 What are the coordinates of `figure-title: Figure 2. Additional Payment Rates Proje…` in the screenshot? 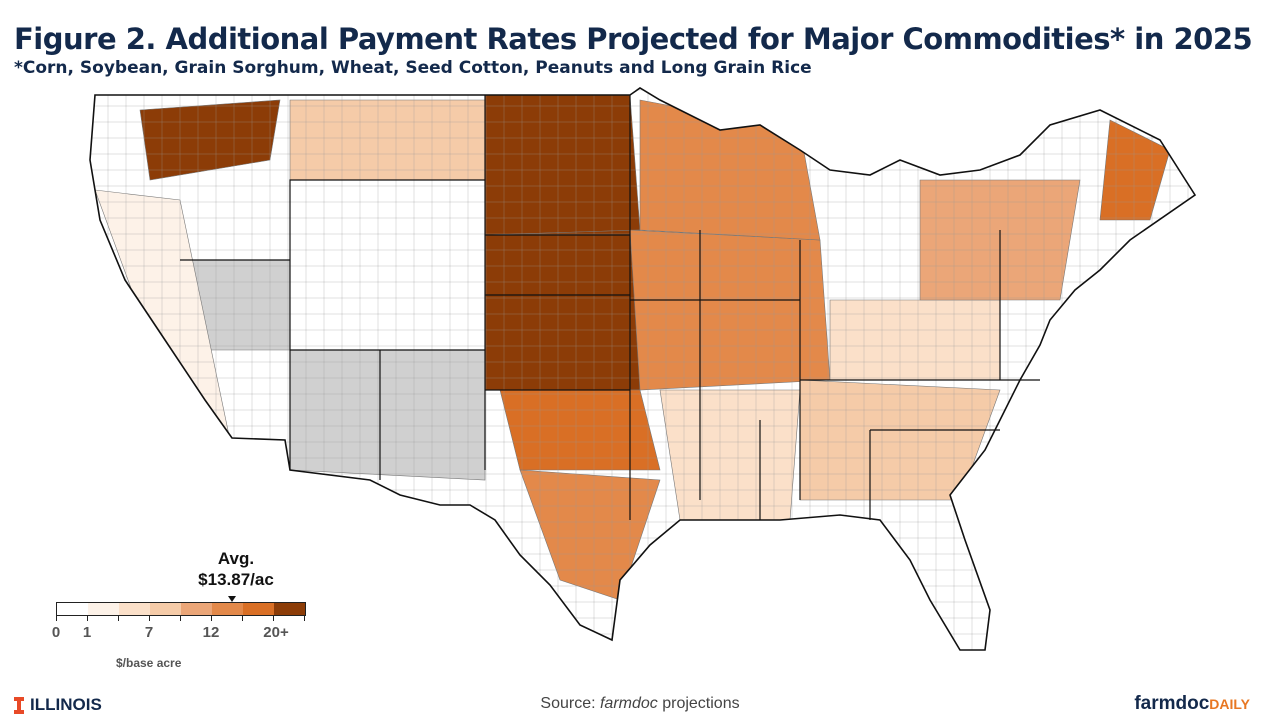 It's located at (633, 39).